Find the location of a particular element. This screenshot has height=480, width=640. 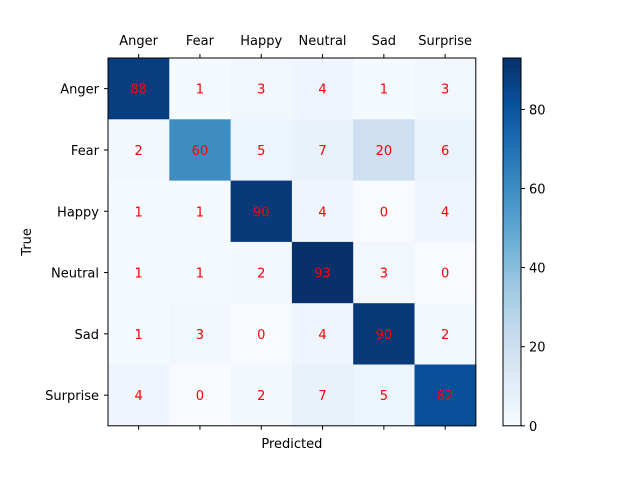

cell-value-1-2: 5 is located at coordinates (261, 151).